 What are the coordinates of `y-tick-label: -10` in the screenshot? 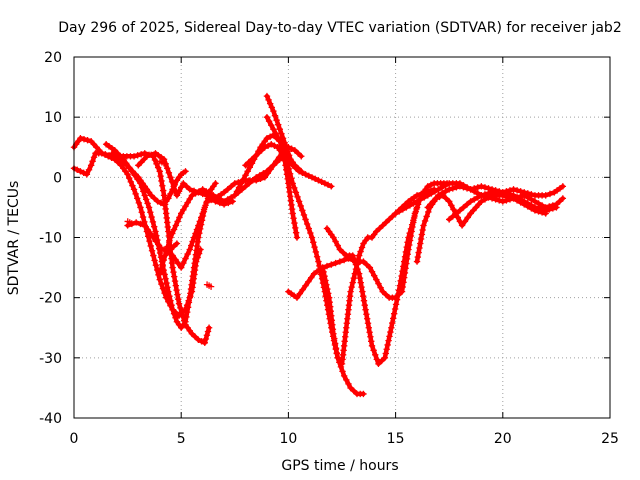 It's located at (50, 239).